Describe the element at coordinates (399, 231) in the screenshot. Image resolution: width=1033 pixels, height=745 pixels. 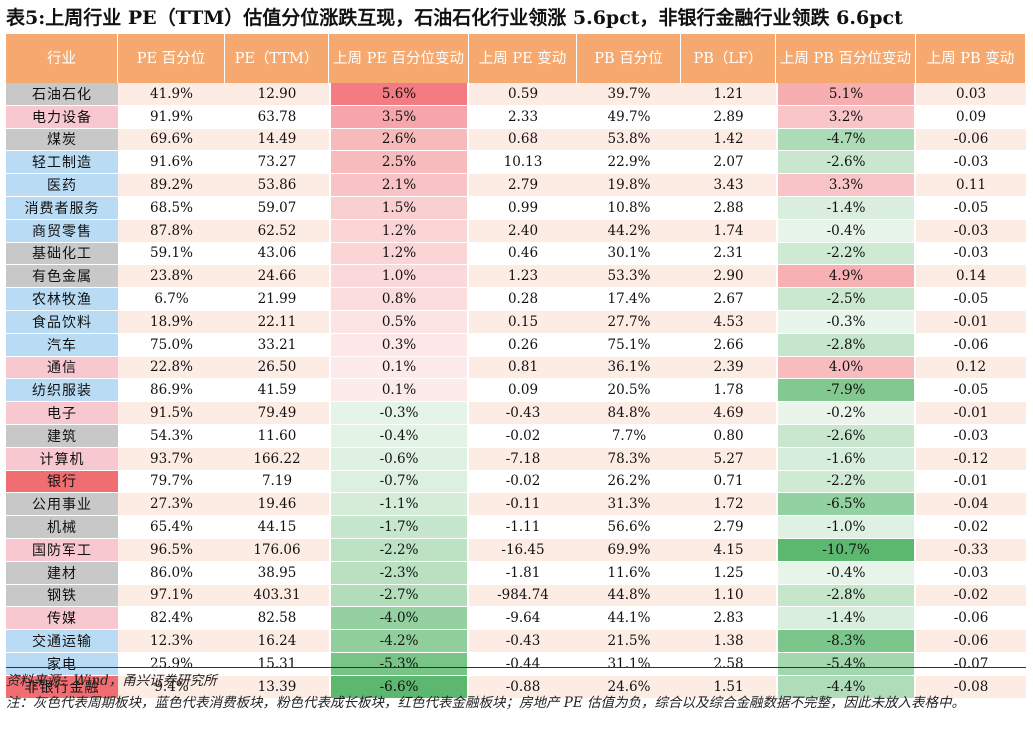
I see `cell-pe-percentile-change: 1.2%` at that location.